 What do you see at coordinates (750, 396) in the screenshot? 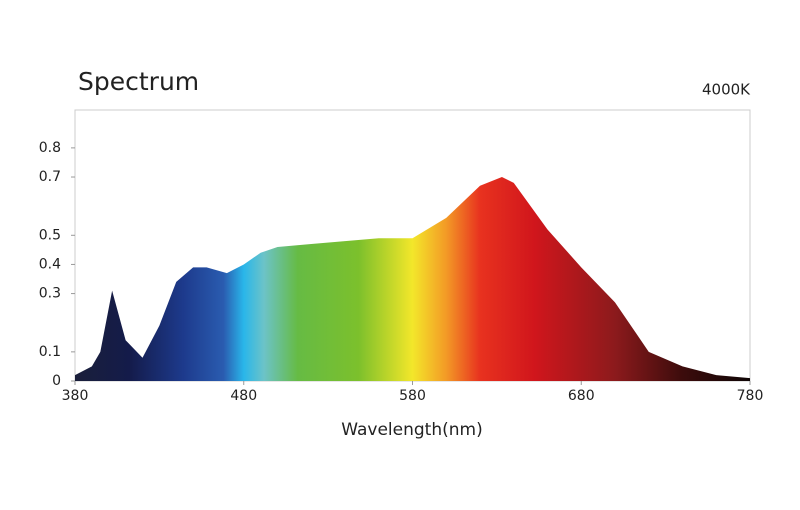
I see `x-tick-label: 780` at bounding box center [750, 396].